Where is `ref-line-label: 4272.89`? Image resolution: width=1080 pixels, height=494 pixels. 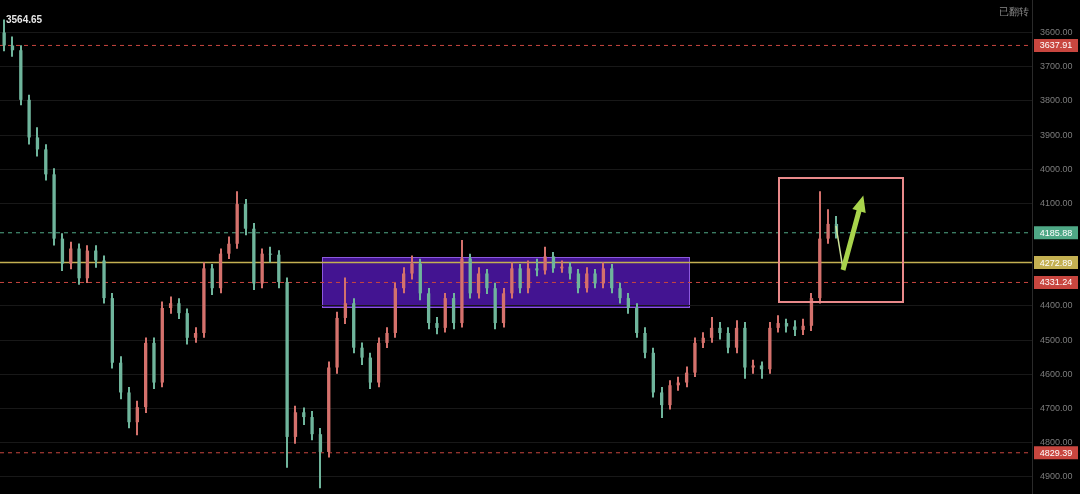
ref-line-label: 4272.89 is located at coordinates (1056, 262).